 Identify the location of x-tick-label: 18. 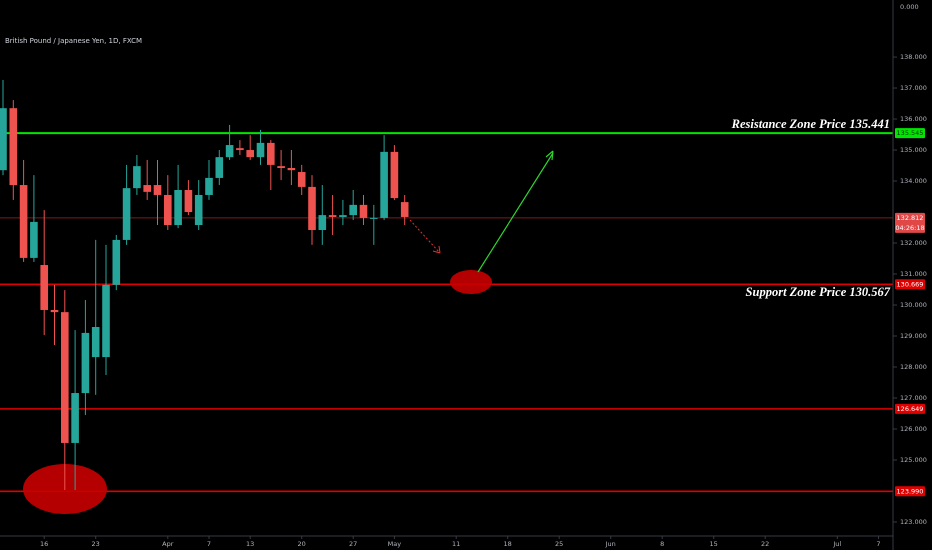
(508, 544).